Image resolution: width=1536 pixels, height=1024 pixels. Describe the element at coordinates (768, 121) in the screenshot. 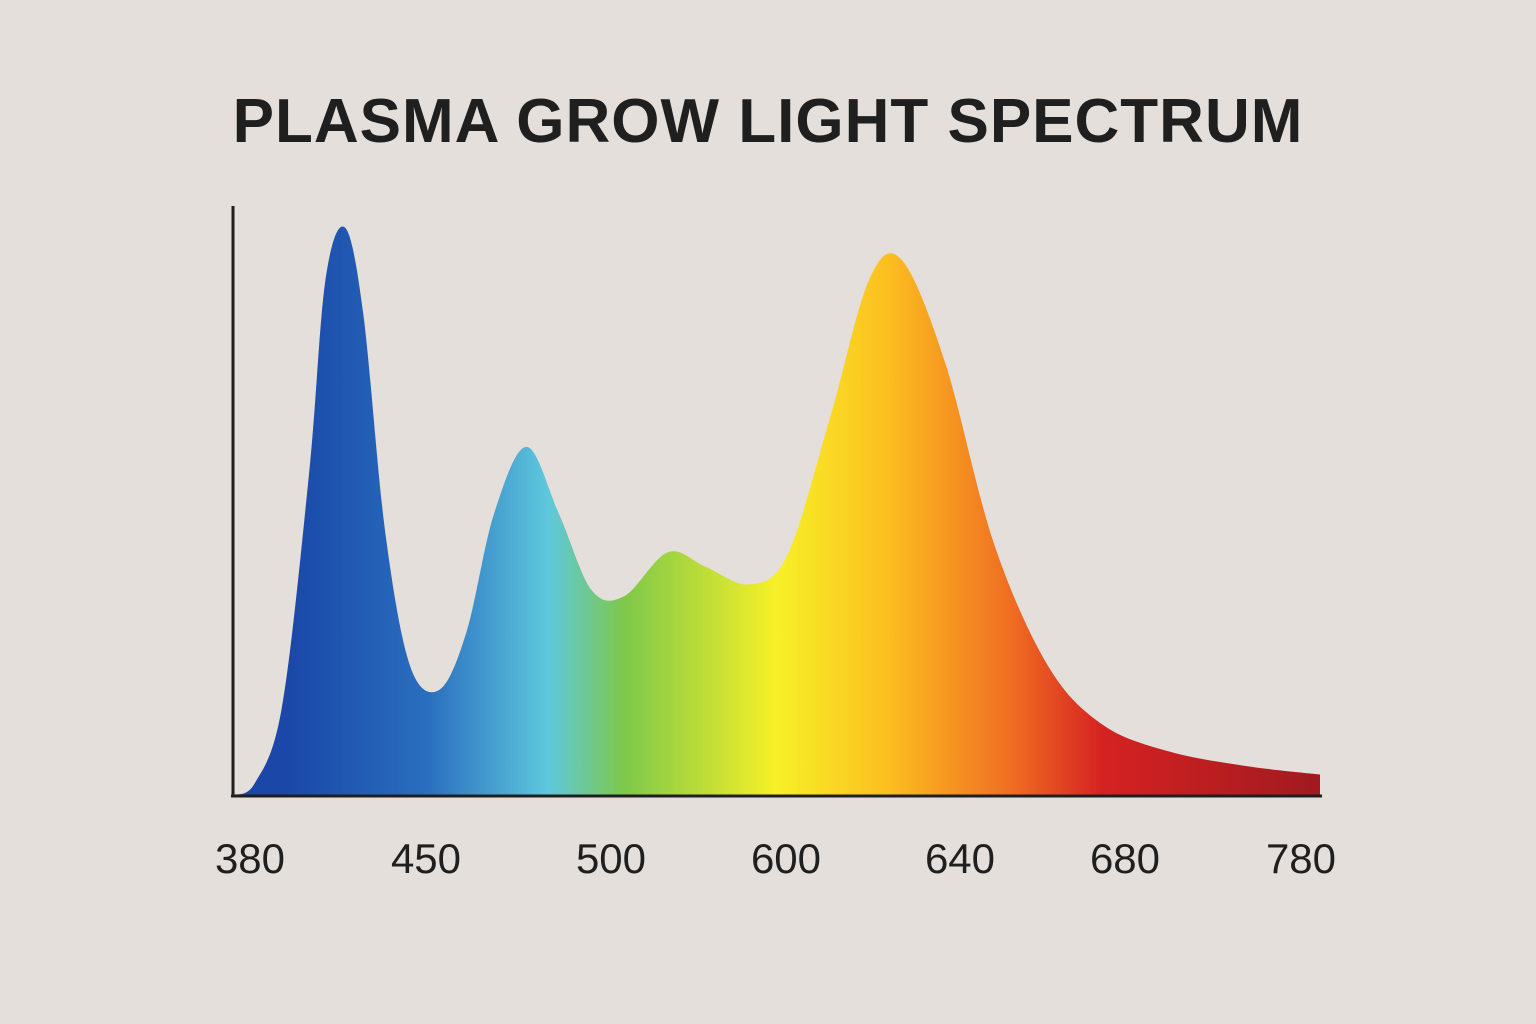

I see `chart-title: PLASMA GROW LIGHT SPECTRUM` at that location.